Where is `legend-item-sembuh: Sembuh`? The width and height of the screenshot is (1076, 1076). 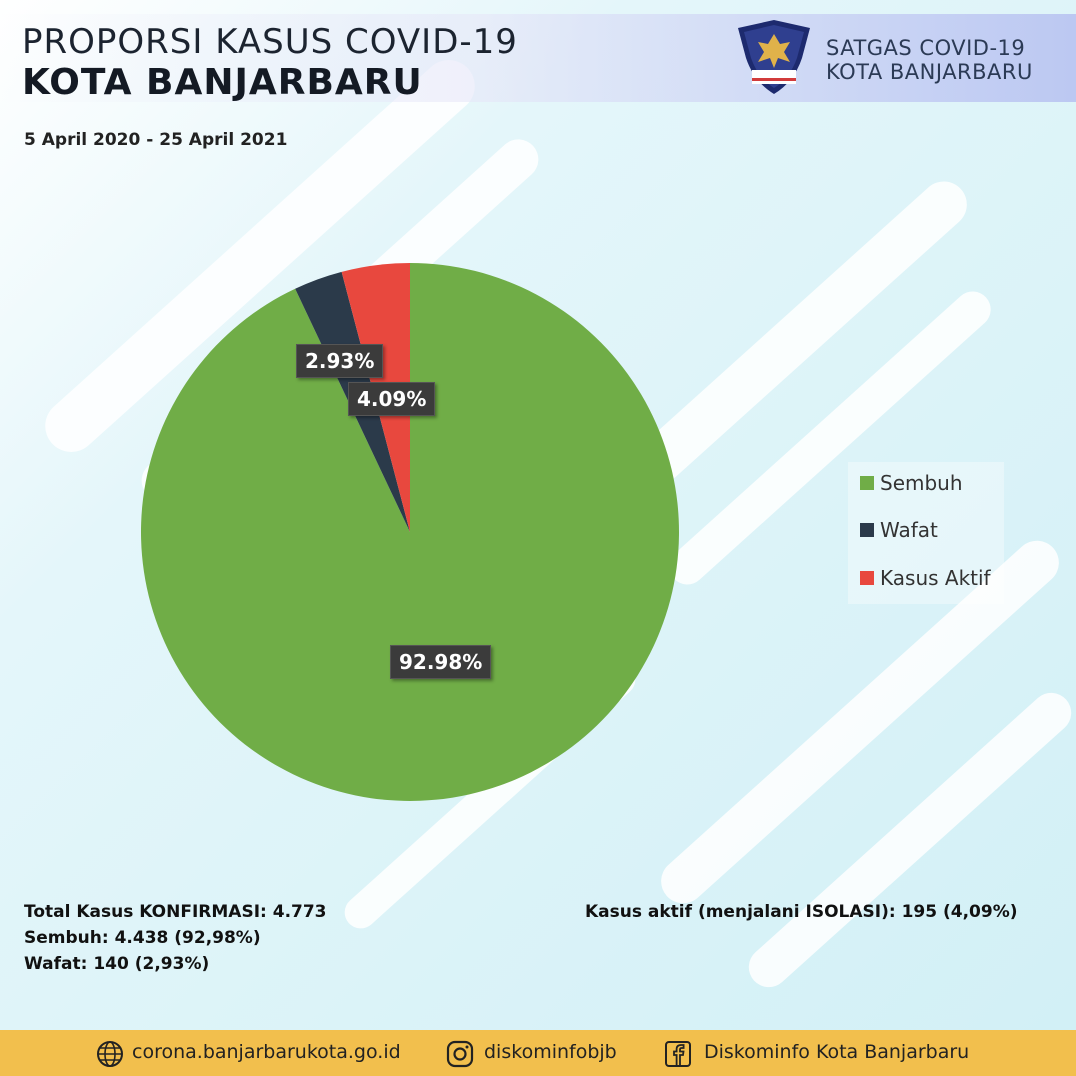 legend-item-sembuh: Sembuh is located at coordinates (911, 483).